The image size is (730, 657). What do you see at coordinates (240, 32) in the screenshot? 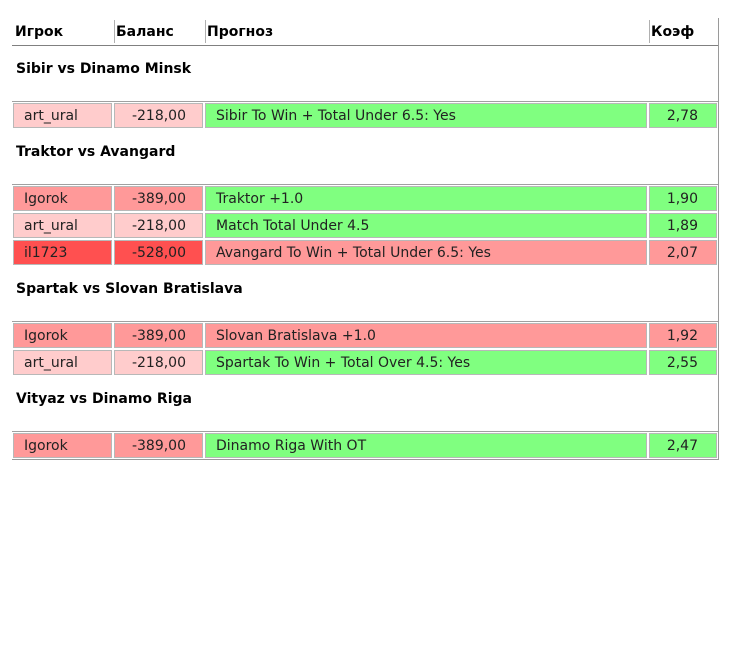
I see `header-prediction: Прогноз` at bounding box center [240, 32].